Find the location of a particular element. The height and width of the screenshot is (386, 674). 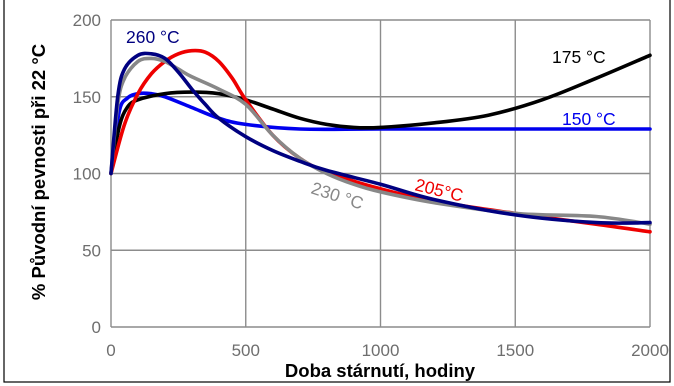

series-label-4: 260 °C is located at coordinates (153, 37).